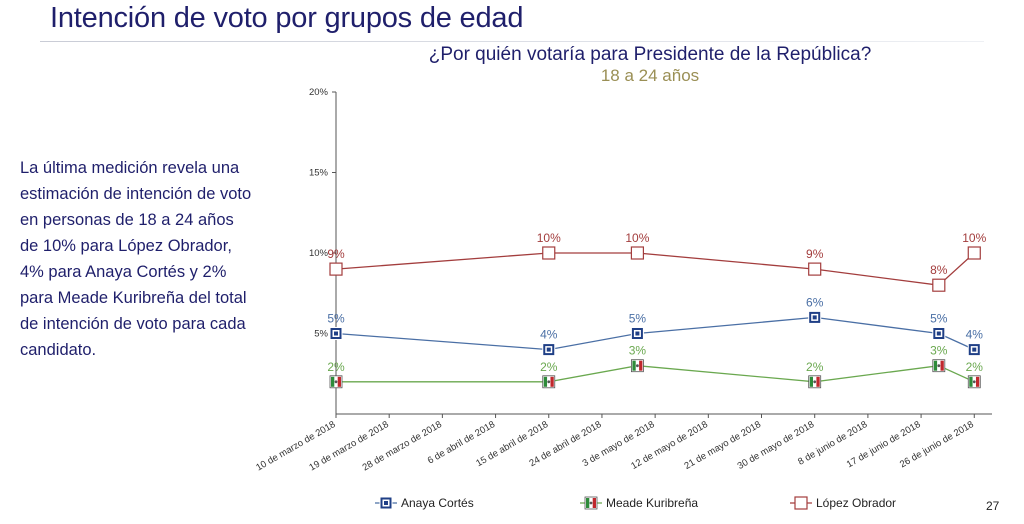 The image size is (1024, 524). I want to click on legend-label: Meade Kuribreña, so click(652, 503).